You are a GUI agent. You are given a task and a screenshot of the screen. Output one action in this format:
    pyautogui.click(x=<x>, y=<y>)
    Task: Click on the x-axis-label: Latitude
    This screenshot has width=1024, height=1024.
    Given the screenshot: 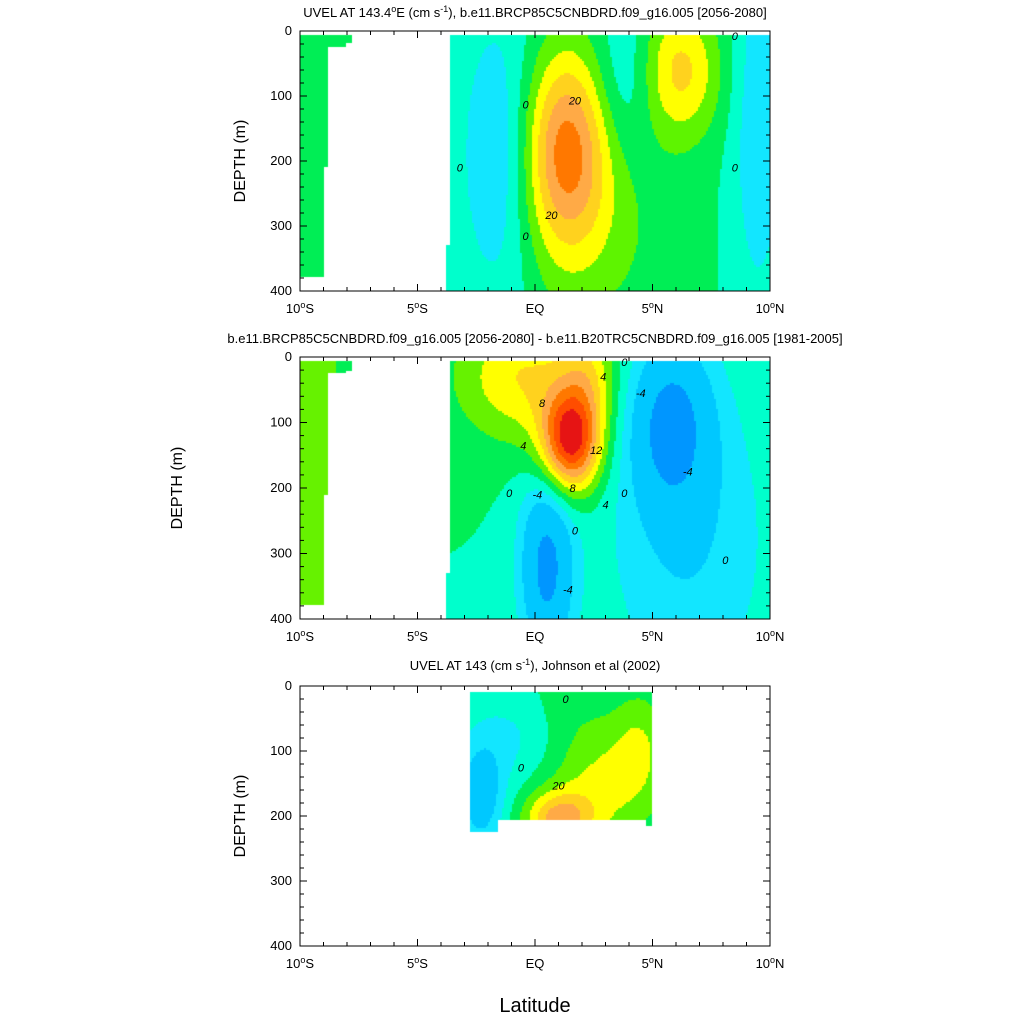 What is the action you would take?
    pyautogui.click(x=534, y=1006)
    